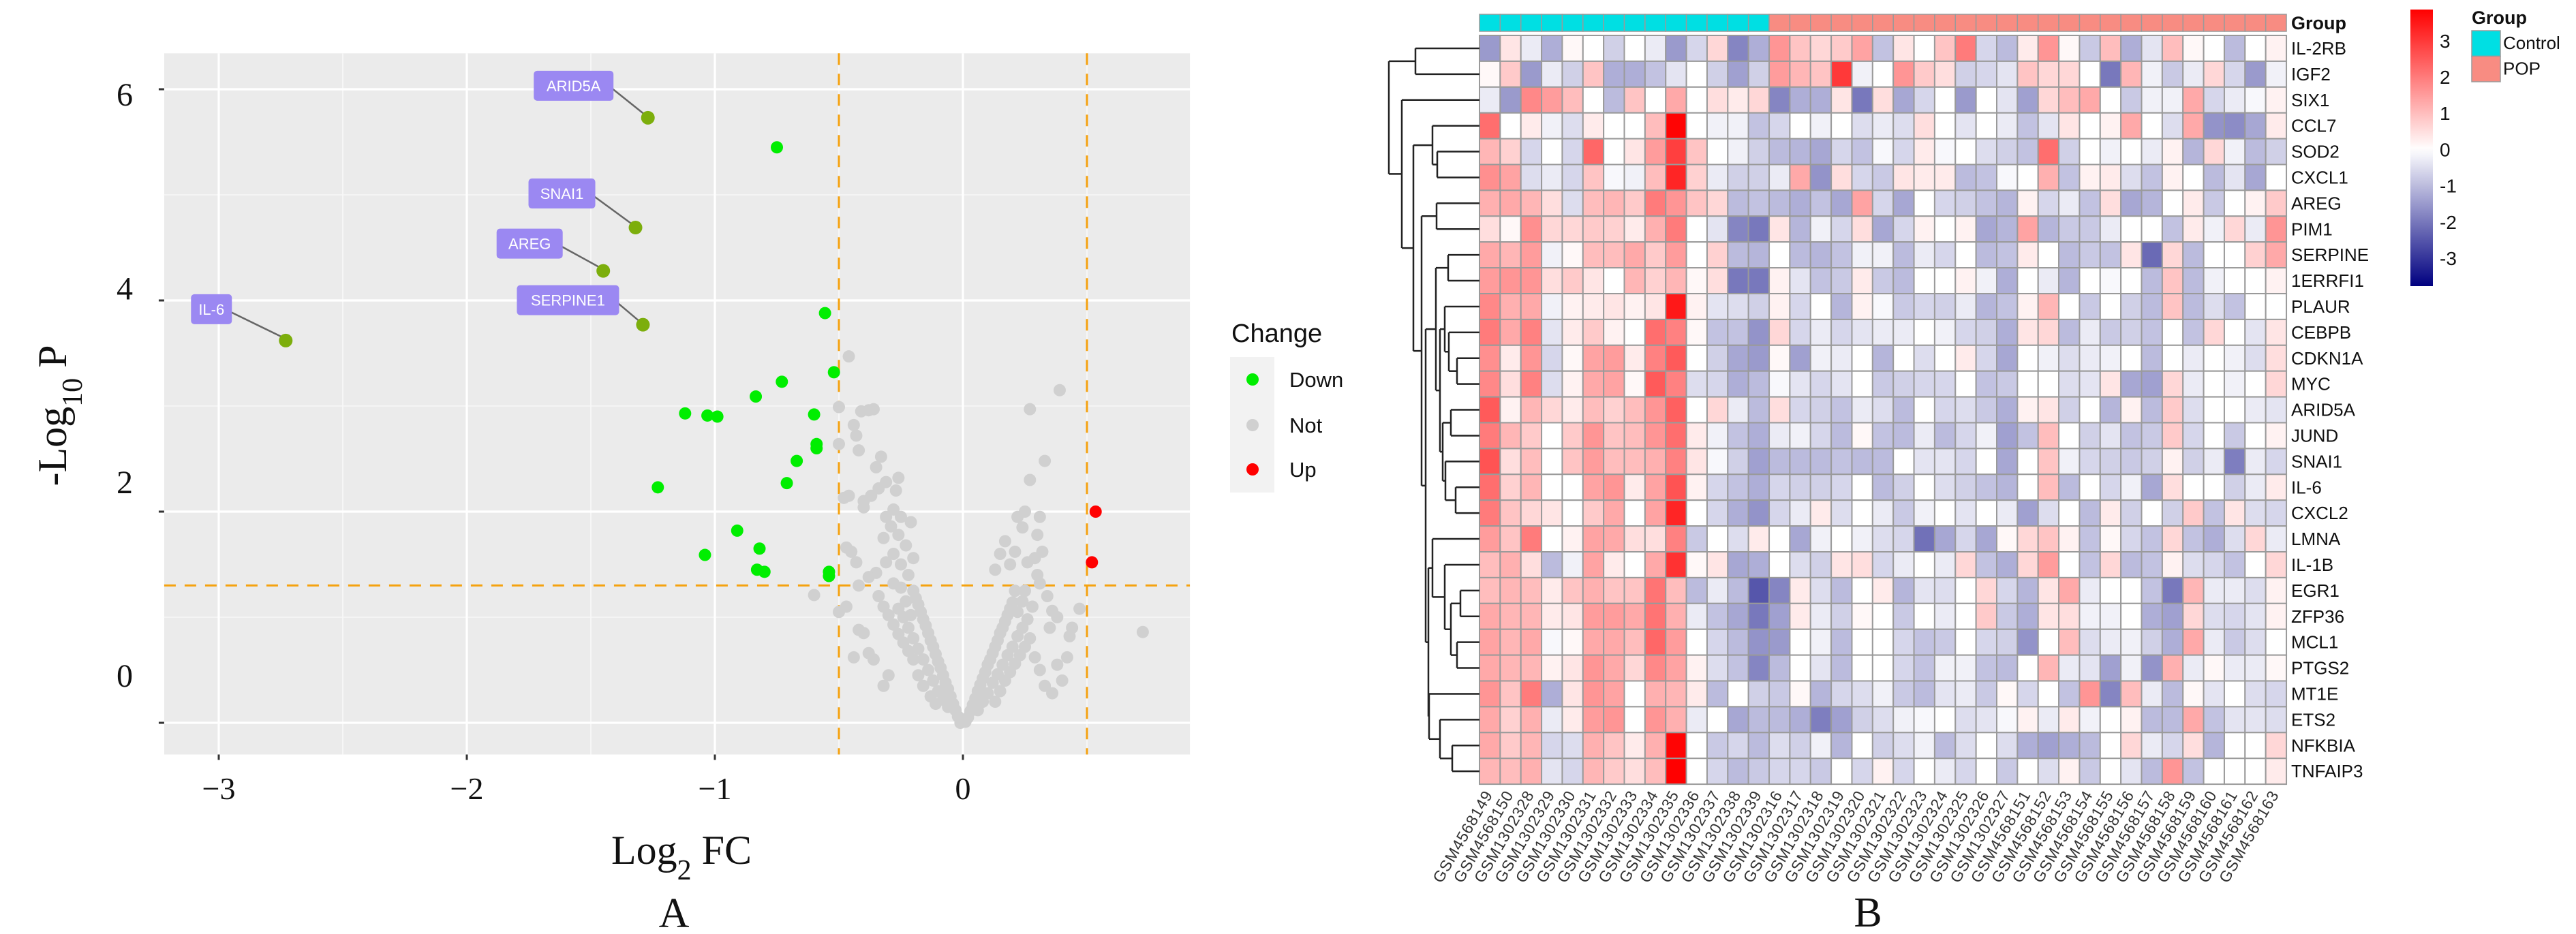 The height and width of the screenshot is (934, 2576). I want to click on gene-label-text: ARID5A, so click(574, 86).